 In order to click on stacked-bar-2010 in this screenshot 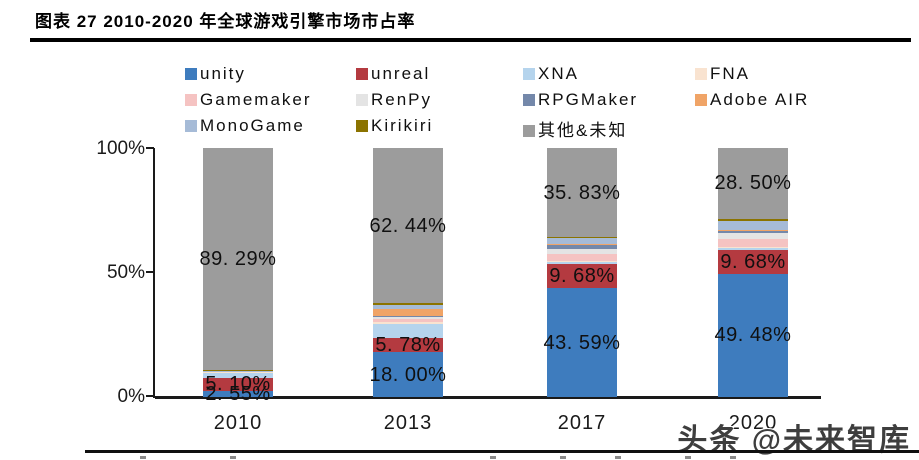, I will do `click(238, 272)`.